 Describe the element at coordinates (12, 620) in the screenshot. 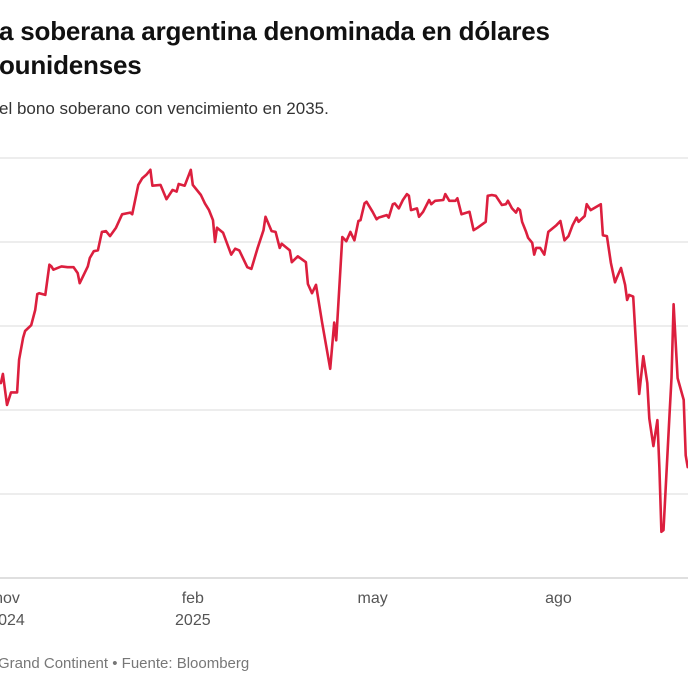

I see `x-tick-sublabel: 2024` at that location.